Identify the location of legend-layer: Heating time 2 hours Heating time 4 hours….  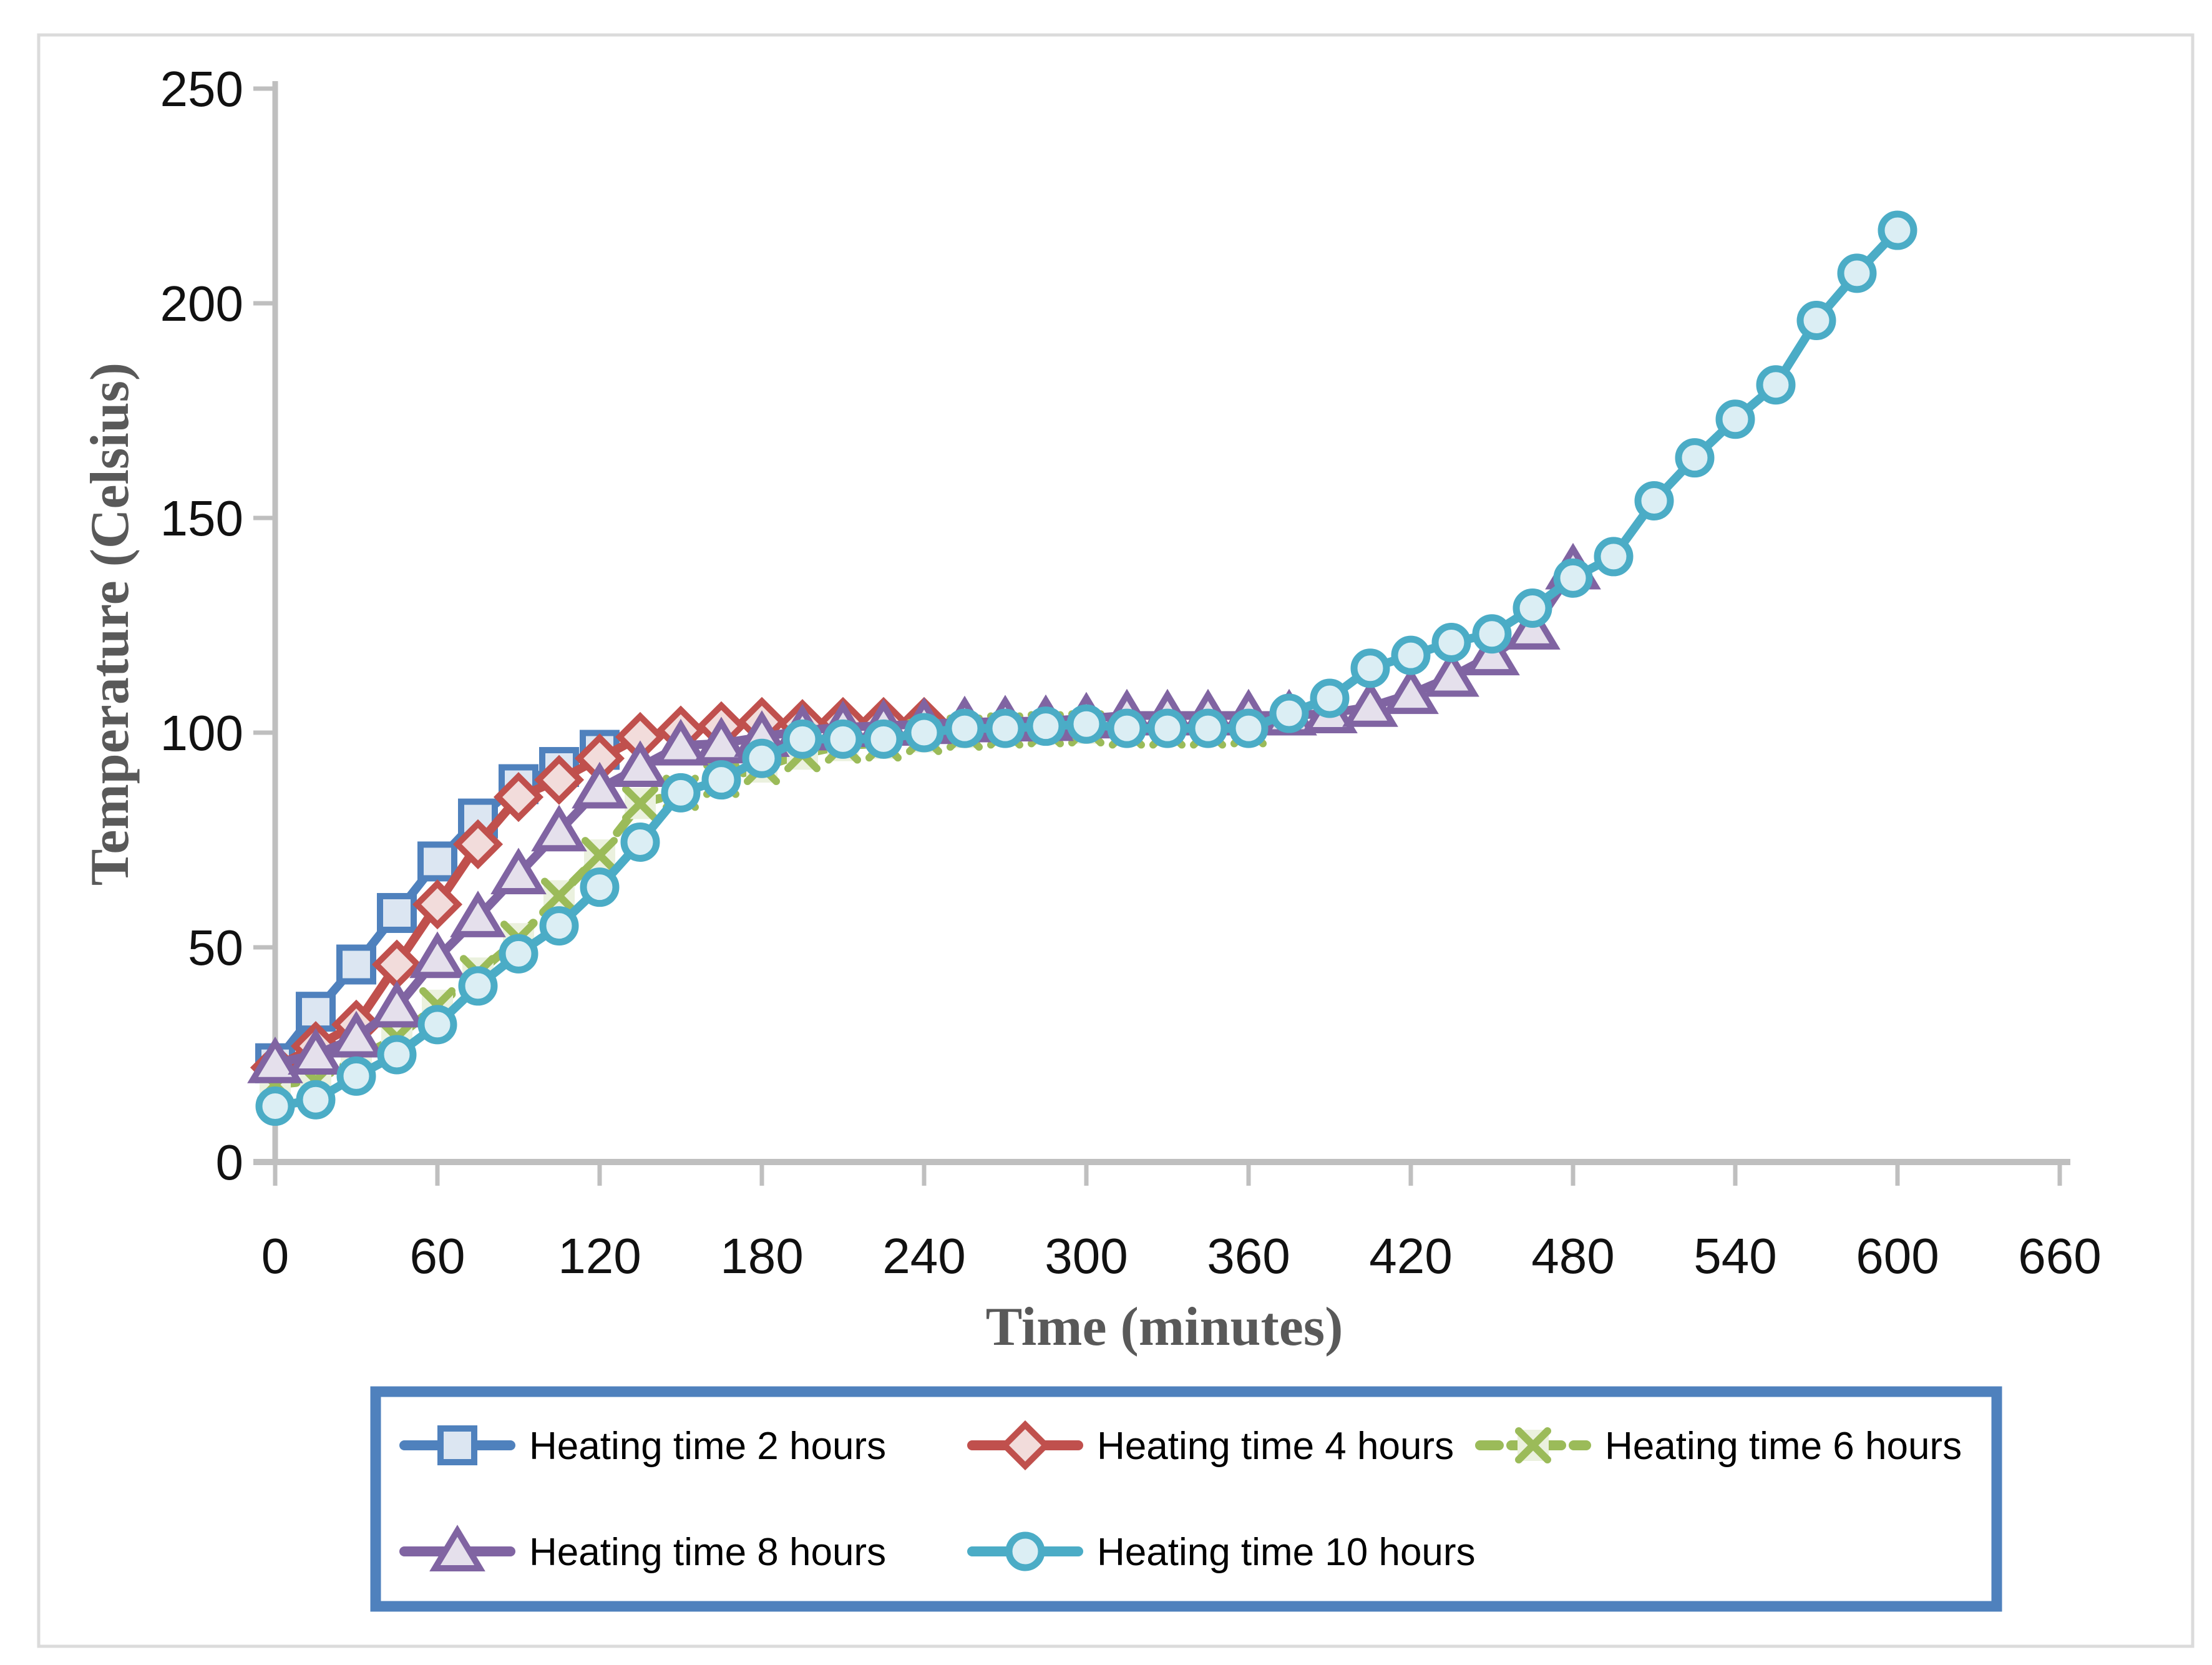
(1186, 1499).